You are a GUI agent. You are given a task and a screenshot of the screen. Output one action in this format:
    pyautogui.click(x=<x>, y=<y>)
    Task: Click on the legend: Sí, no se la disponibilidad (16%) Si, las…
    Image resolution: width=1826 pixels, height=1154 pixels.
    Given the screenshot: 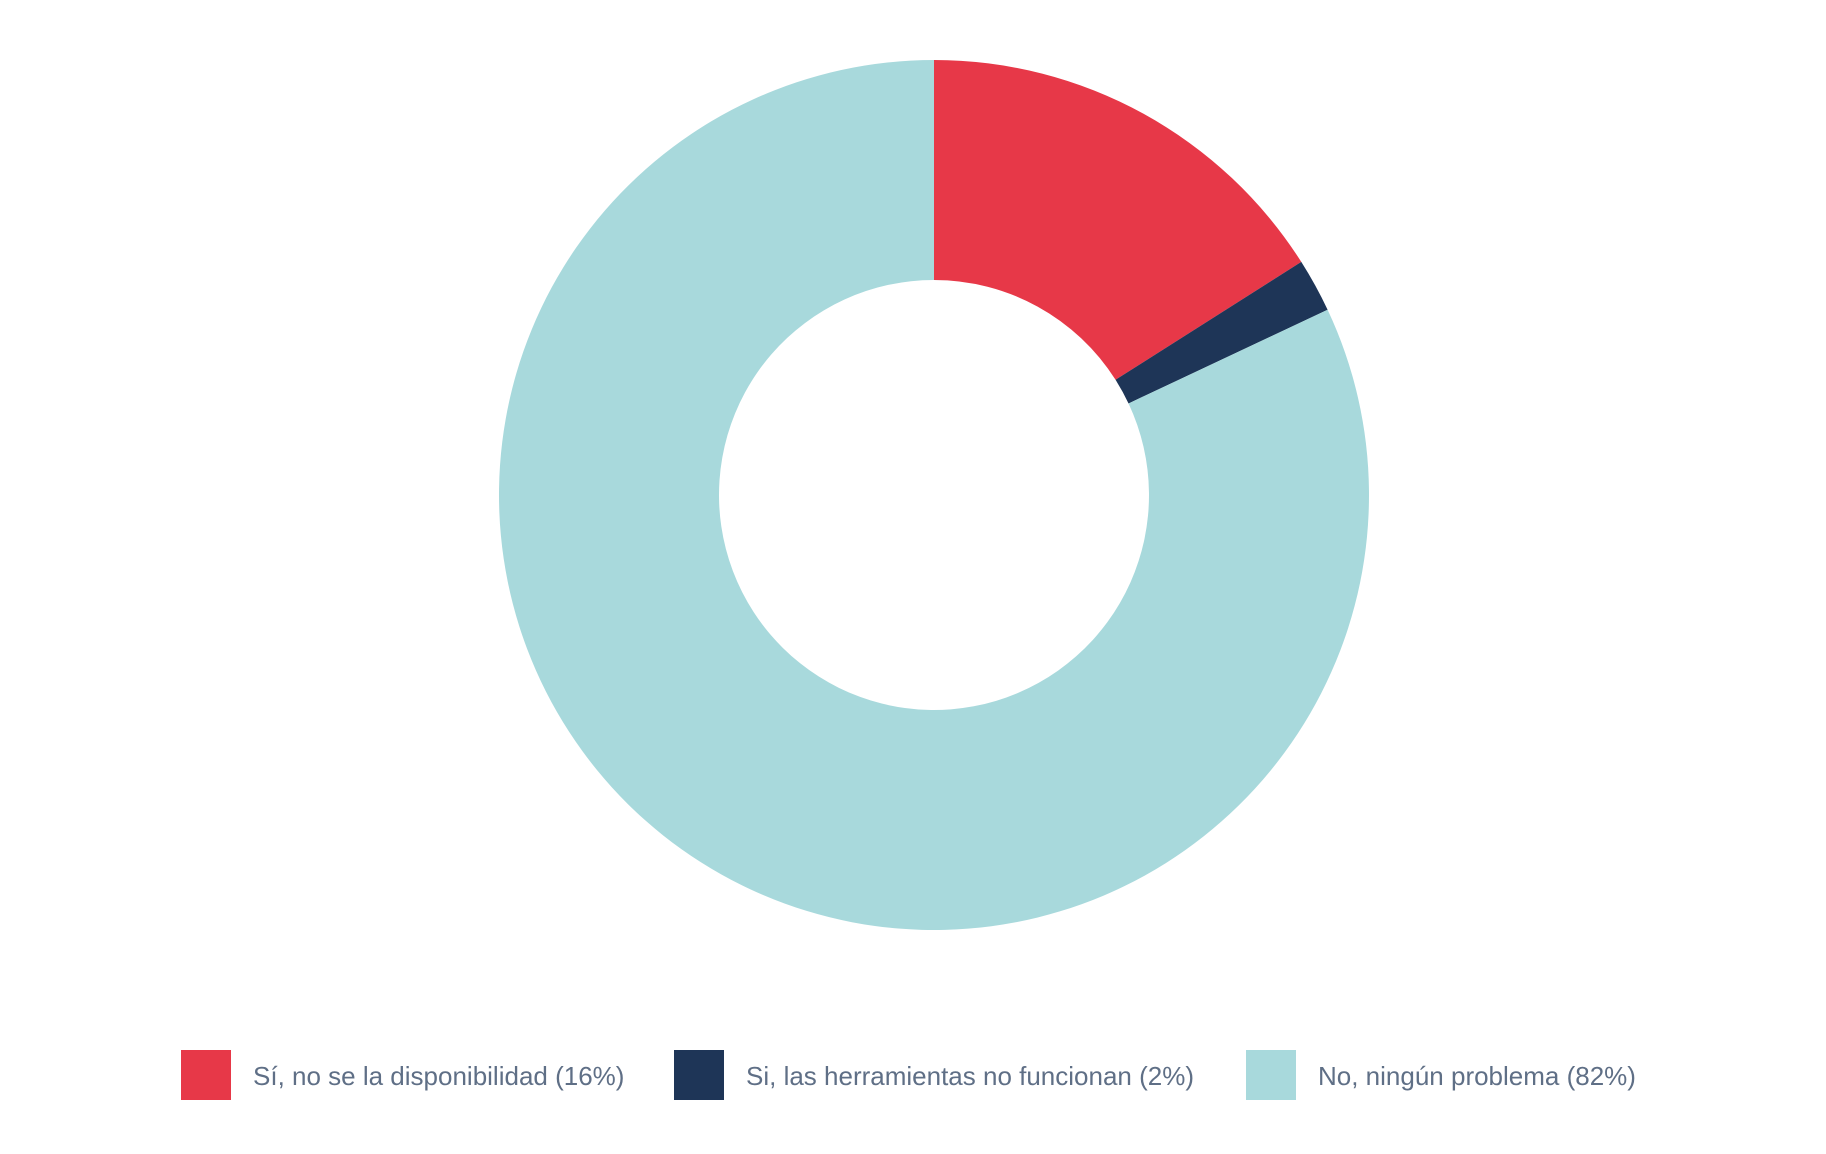 What is the action you would take?
    pyautogui.click(x=908, y=1075)
    